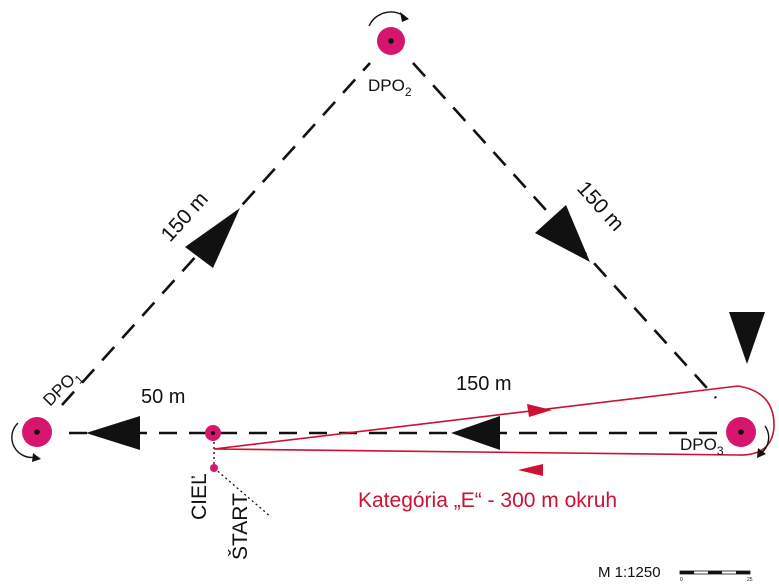 The height and width of the screenshot is (587, 779). I want to click on direction-arrow-leg-right, so click(562, 233).